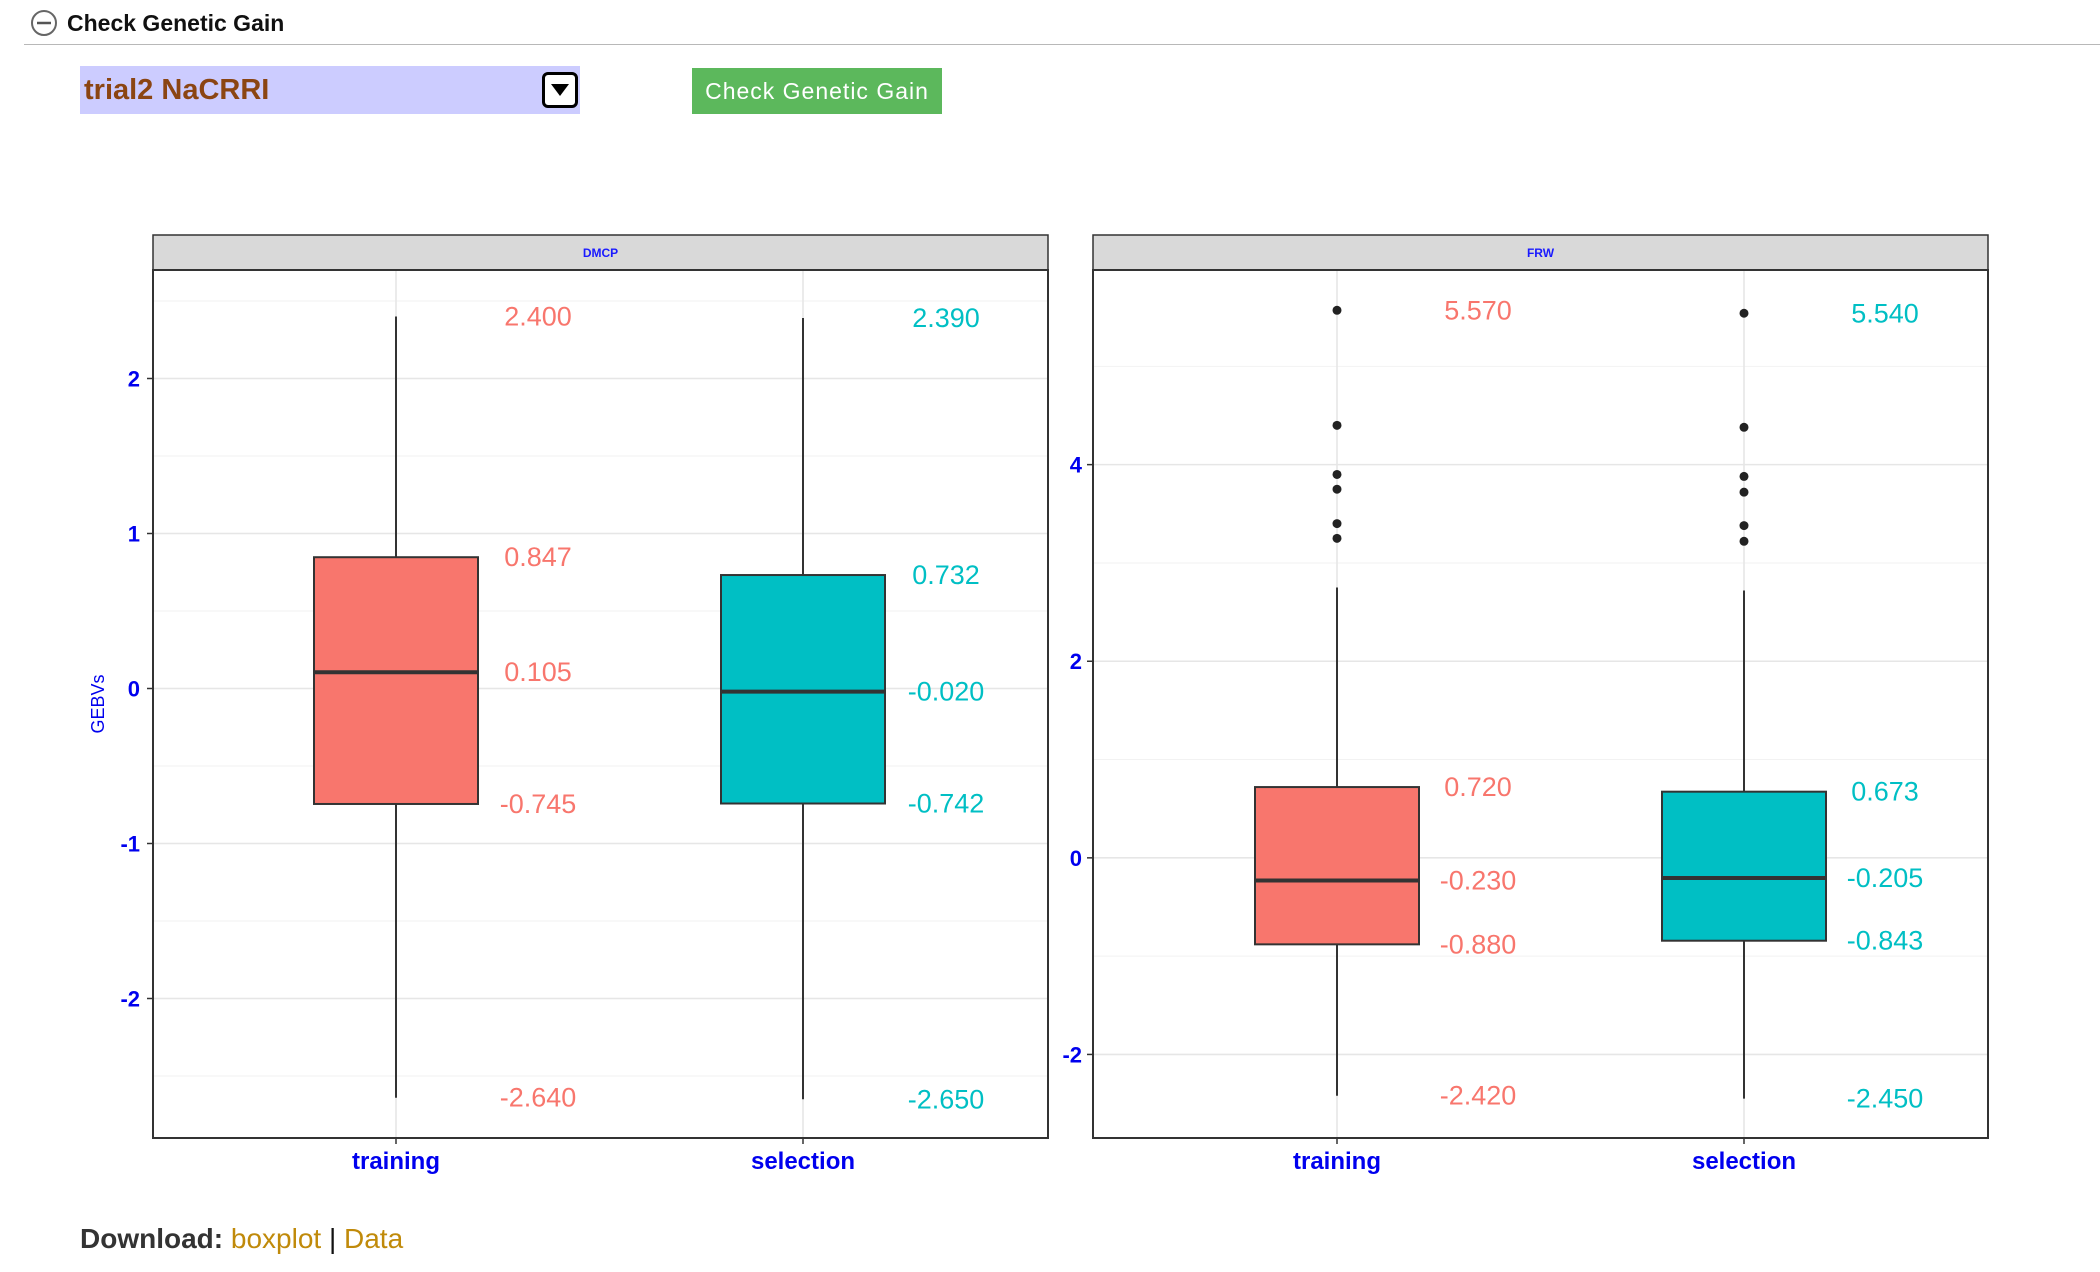  What do you see at coordinates (44, 23) in the screenshot?
I see `collapse-minus-icon` at bounding box center [44, 23].